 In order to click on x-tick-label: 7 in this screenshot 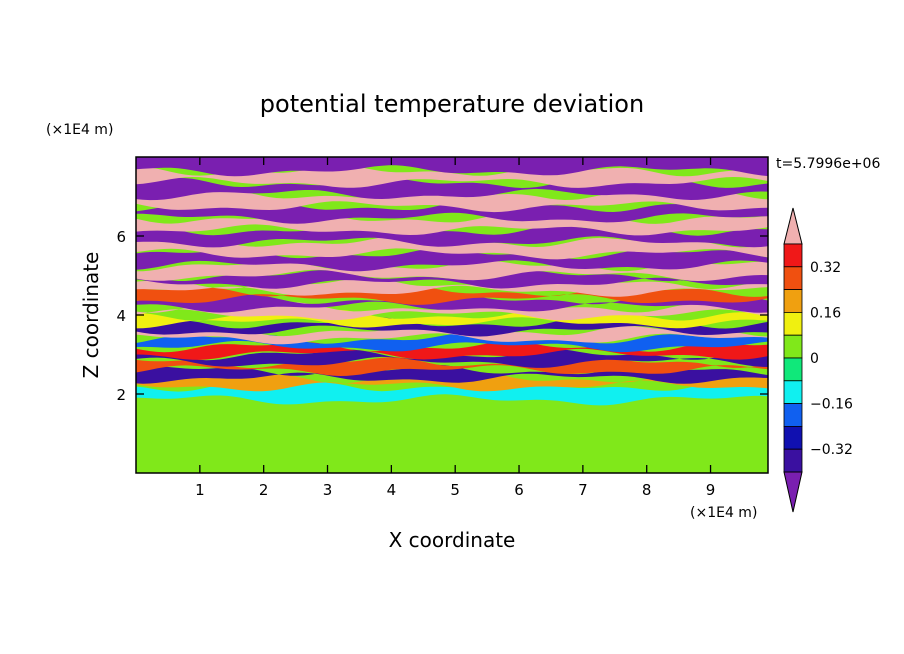, I will do `click(583, 490)`.